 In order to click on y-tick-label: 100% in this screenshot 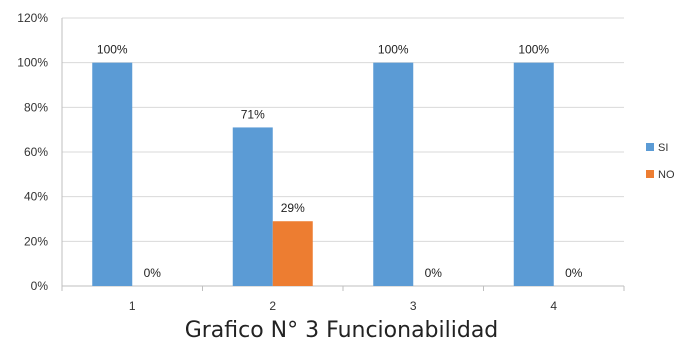, I will do `click(32, 63)`.